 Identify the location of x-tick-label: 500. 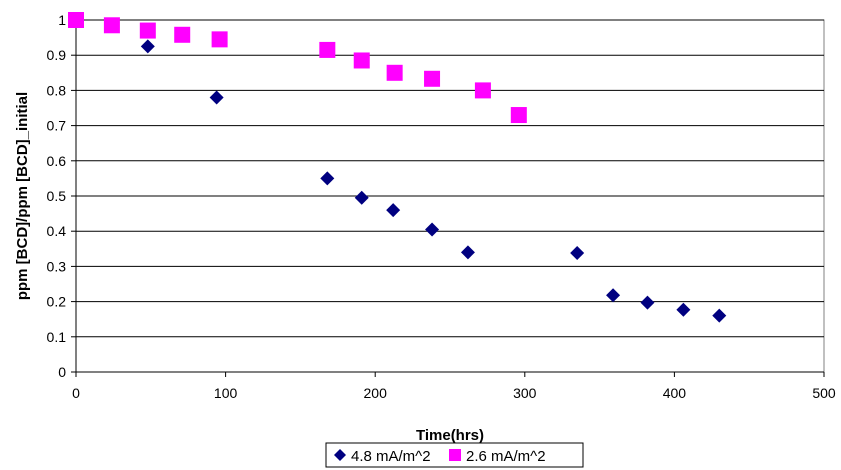
(824, 393).